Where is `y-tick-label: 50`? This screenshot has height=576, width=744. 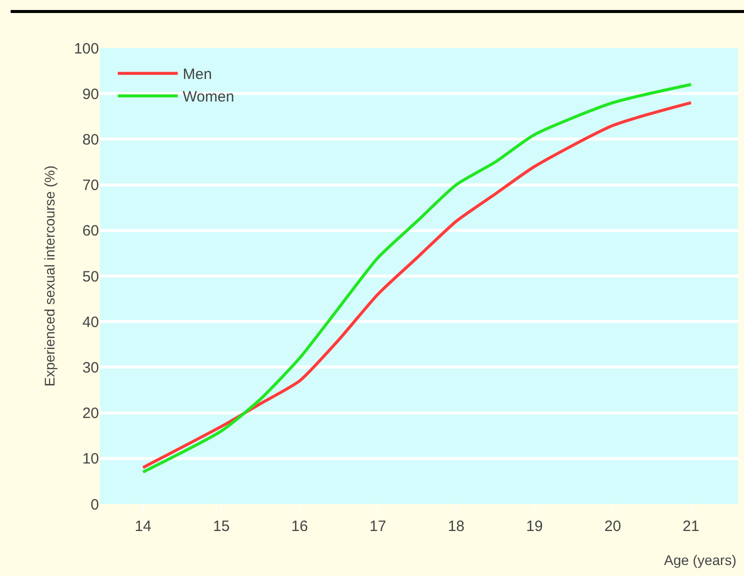
y-tick-label: 50 is located at coordinates (90, 277).